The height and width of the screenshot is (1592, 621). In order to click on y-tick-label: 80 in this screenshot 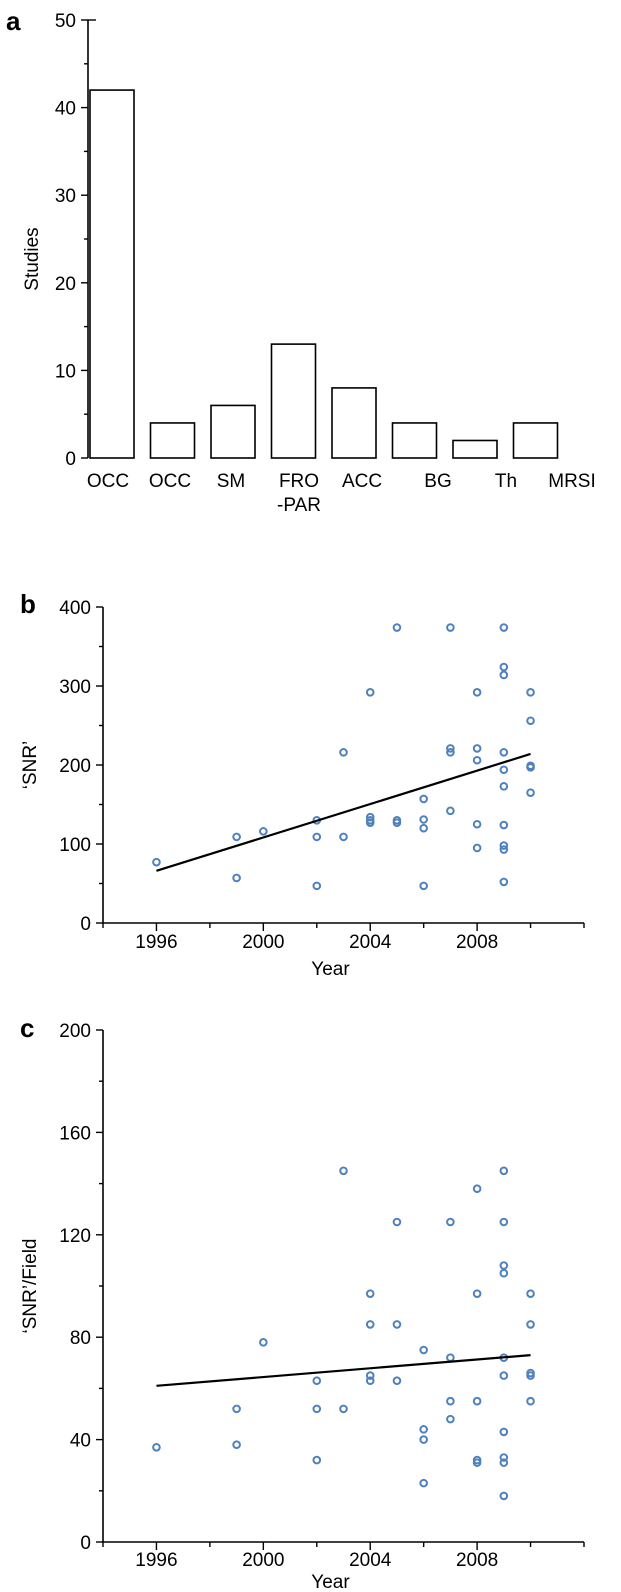, I will do `click(80, 1338)`.